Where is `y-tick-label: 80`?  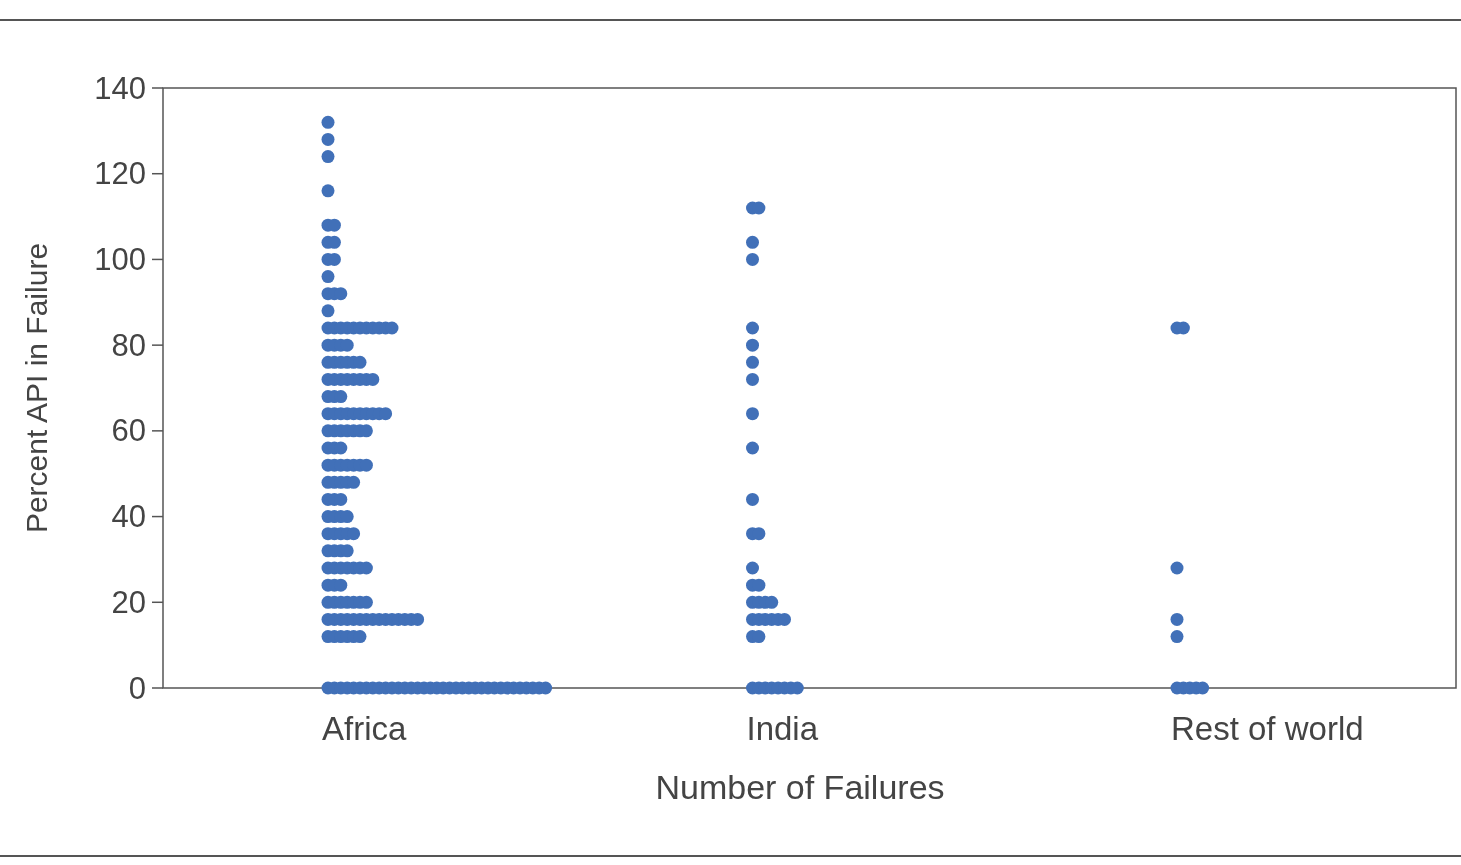 y-tick-label: 80 is located at coordinates (128, 345).